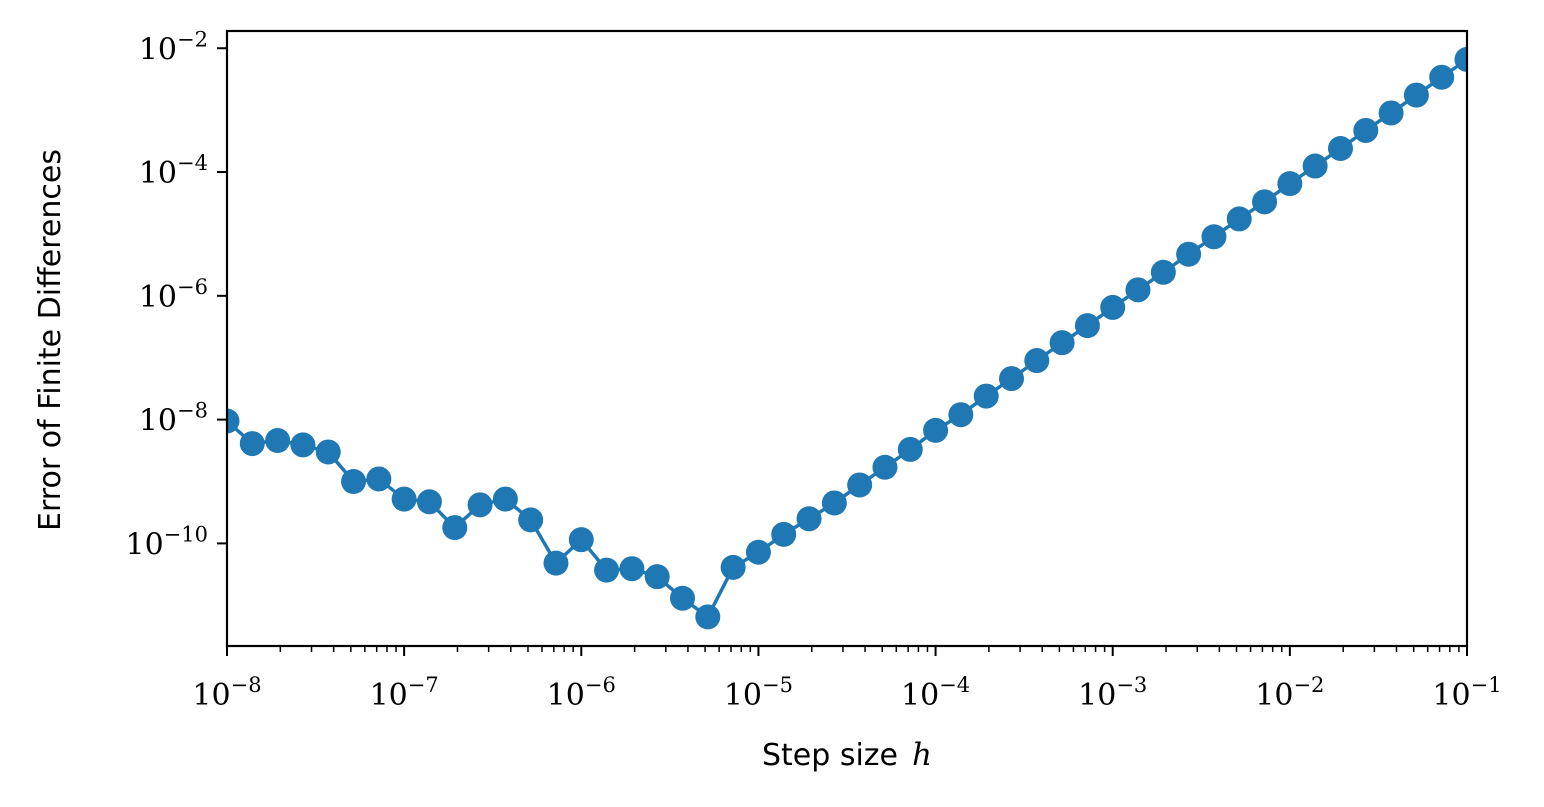 This screenshot has width=1544, height=807. I want to click on x-tick-label: 10⁻⁶, so click(581, 693).